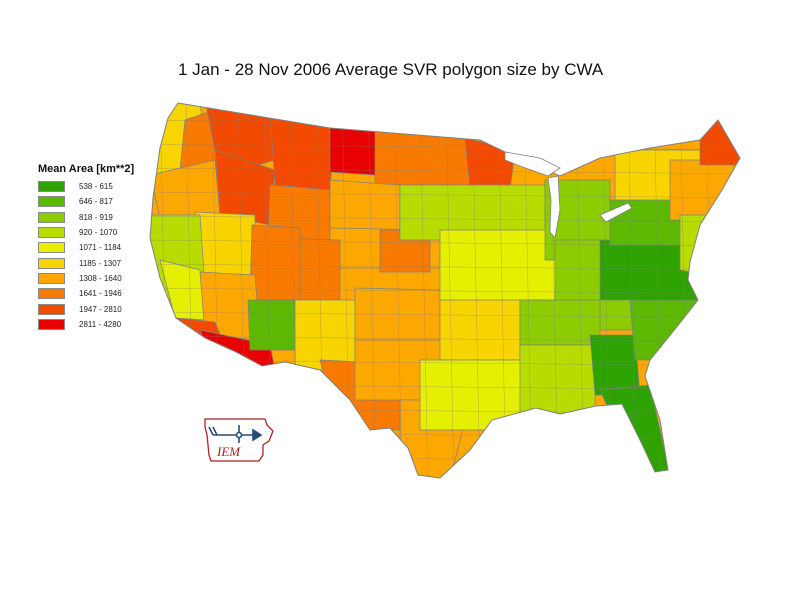 The width and height of the screenshot is (794, 595). I want to click on region-louisiana, so click(475, 395).